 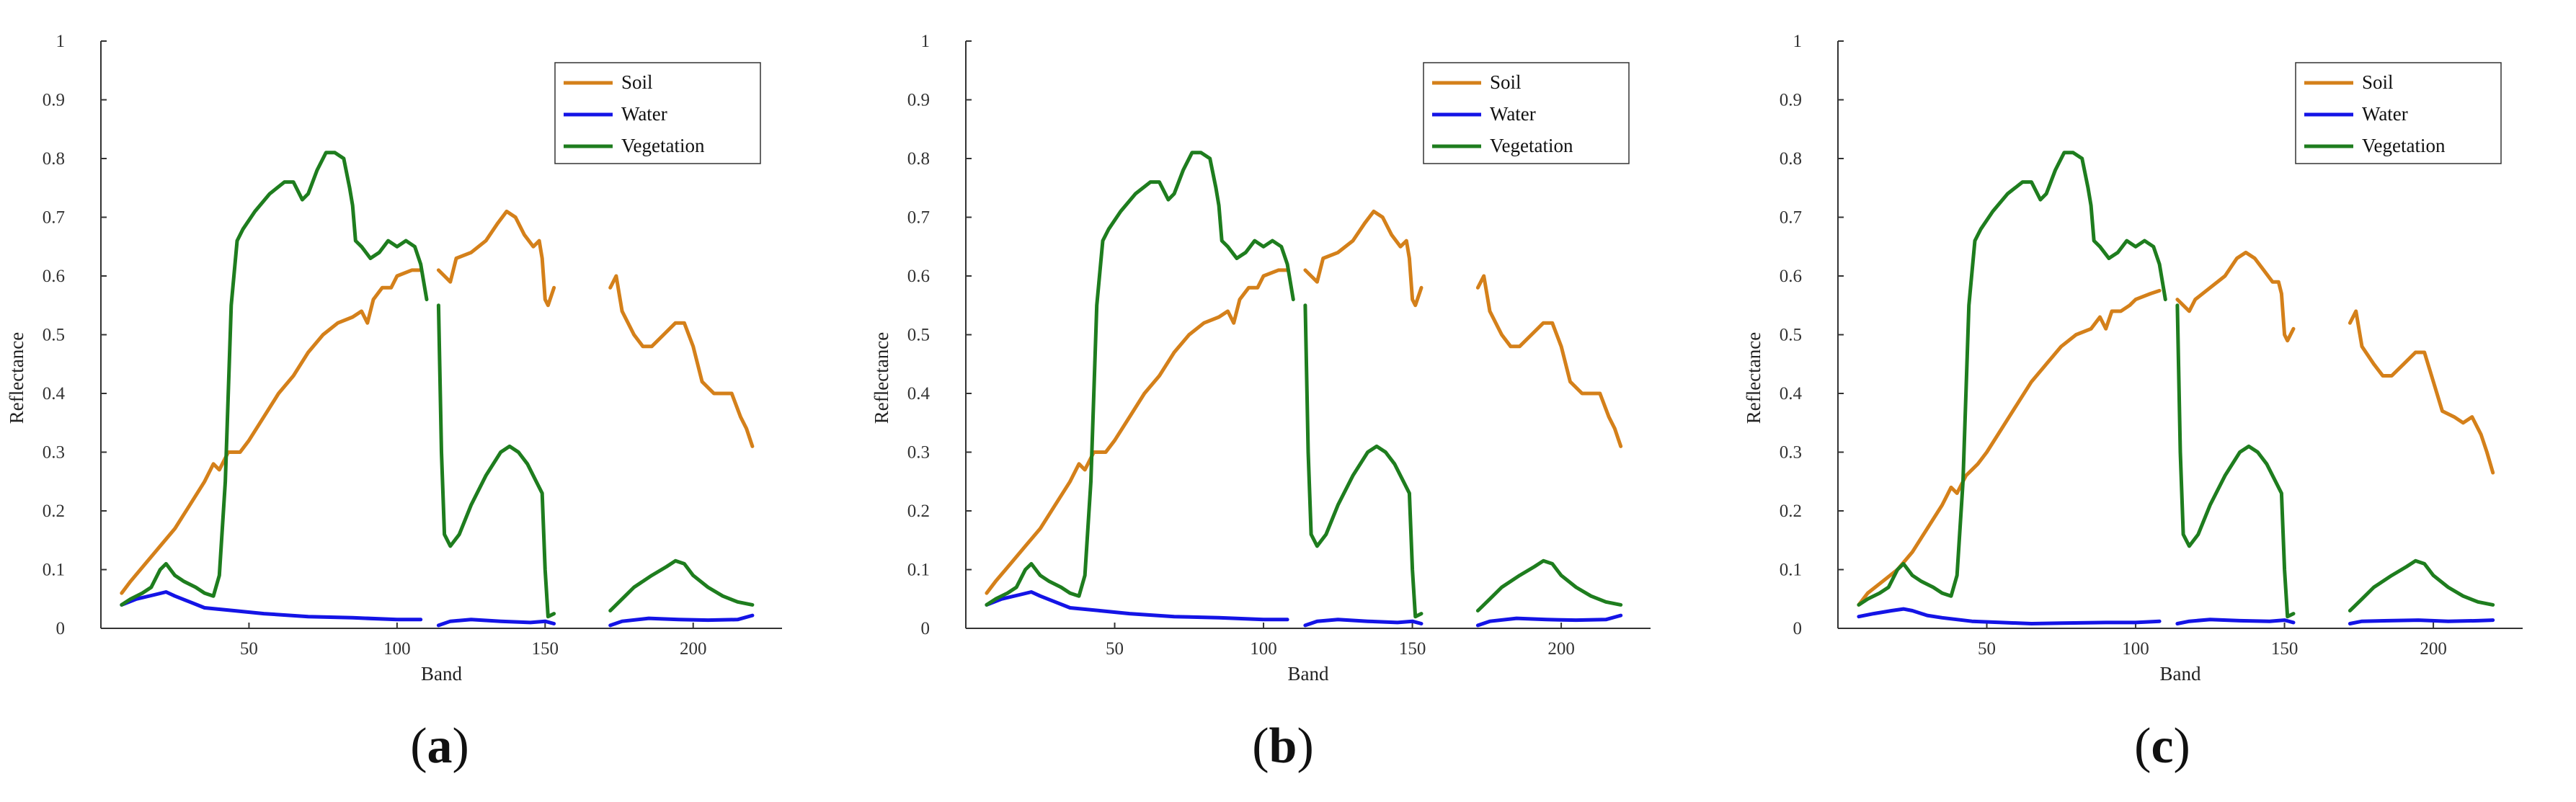 I want to click on panel-label-letter: c, so click(x=2162, y=746).